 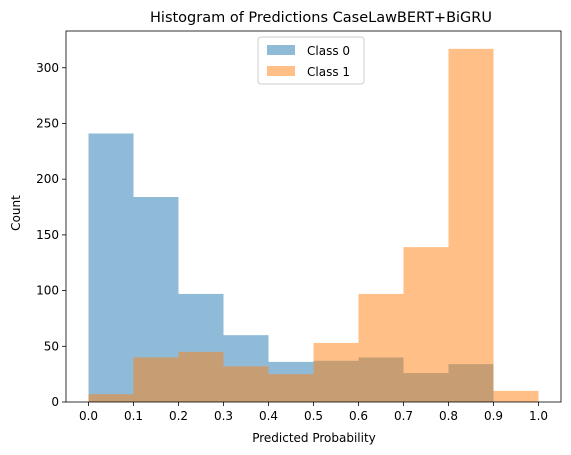 I want to click on y-tick-label: 0, so click(x=55, y=402).